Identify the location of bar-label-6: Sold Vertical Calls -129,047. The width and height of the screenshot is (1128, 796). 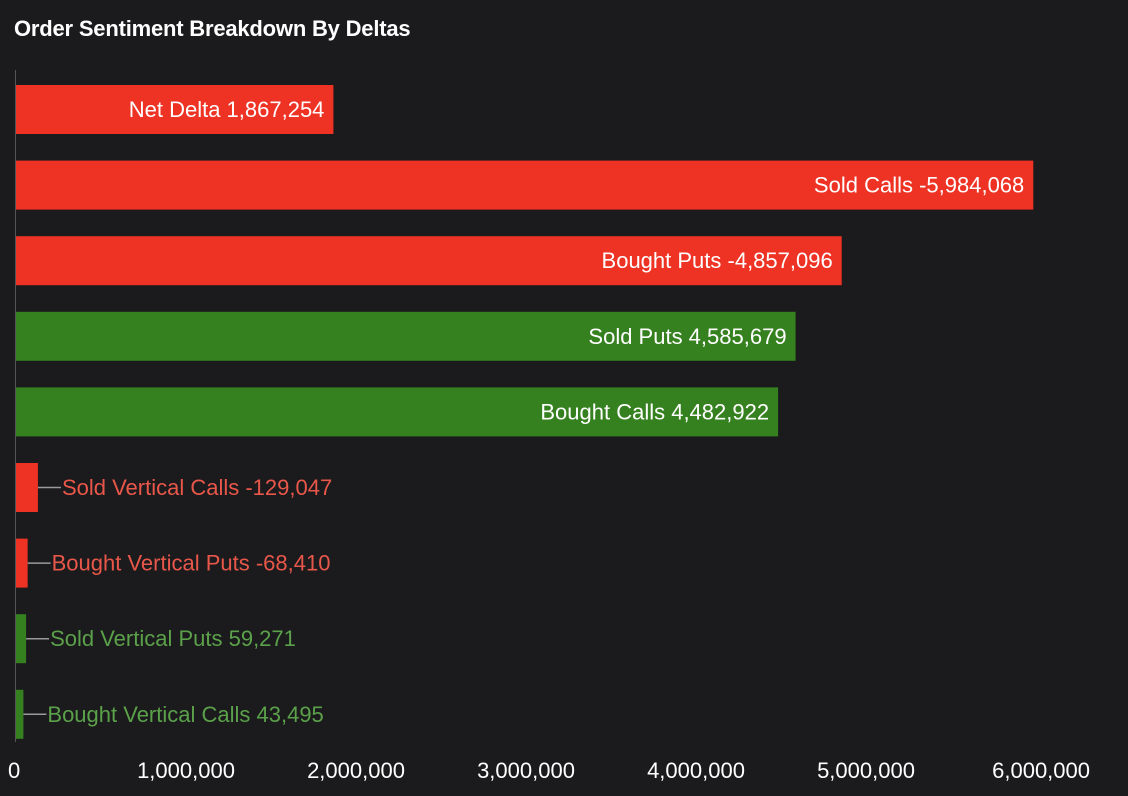
(197, 487).